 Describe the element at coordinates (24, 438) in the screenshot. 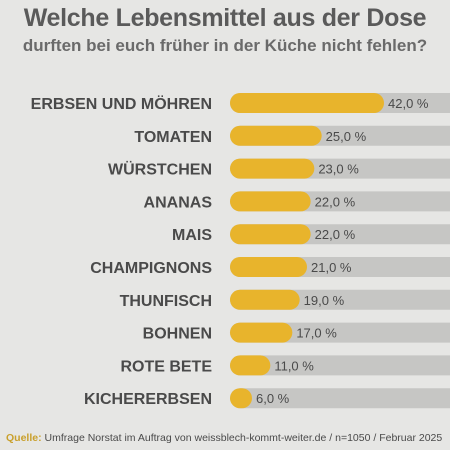

I see `source-label: Quelle:` at that location.